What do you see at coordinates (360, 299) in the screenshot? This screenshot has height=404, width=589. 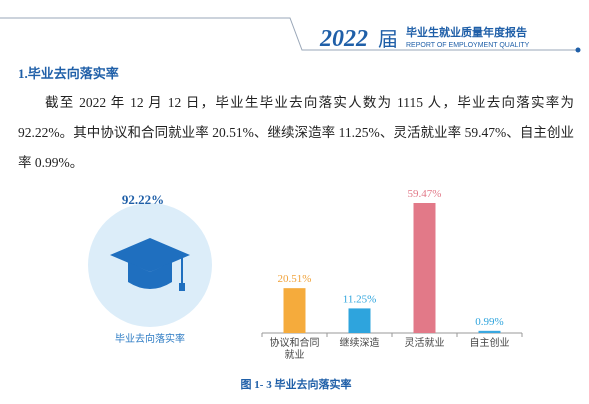 I see `value-label: 11.25%` at bounding box center [360, 299].